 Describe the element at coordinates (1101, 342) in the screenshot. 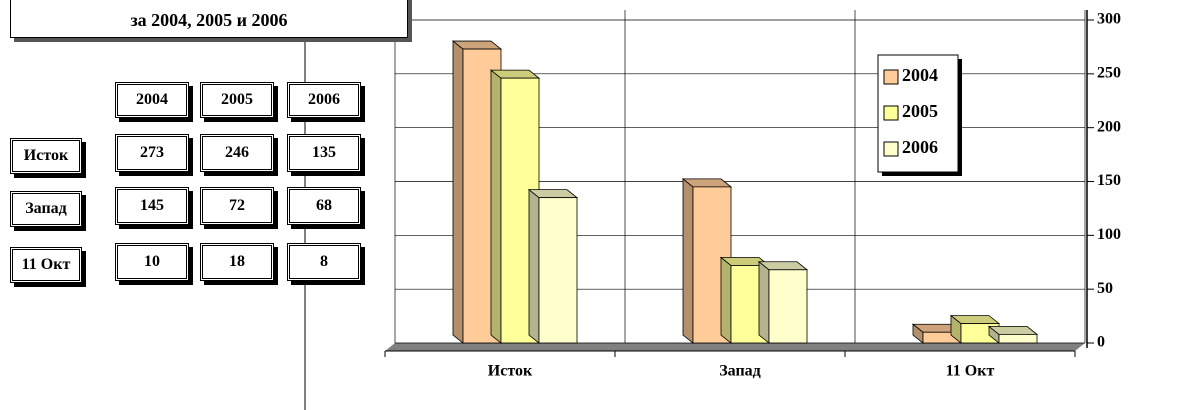

I see `y-tick-label: 0` at that location.